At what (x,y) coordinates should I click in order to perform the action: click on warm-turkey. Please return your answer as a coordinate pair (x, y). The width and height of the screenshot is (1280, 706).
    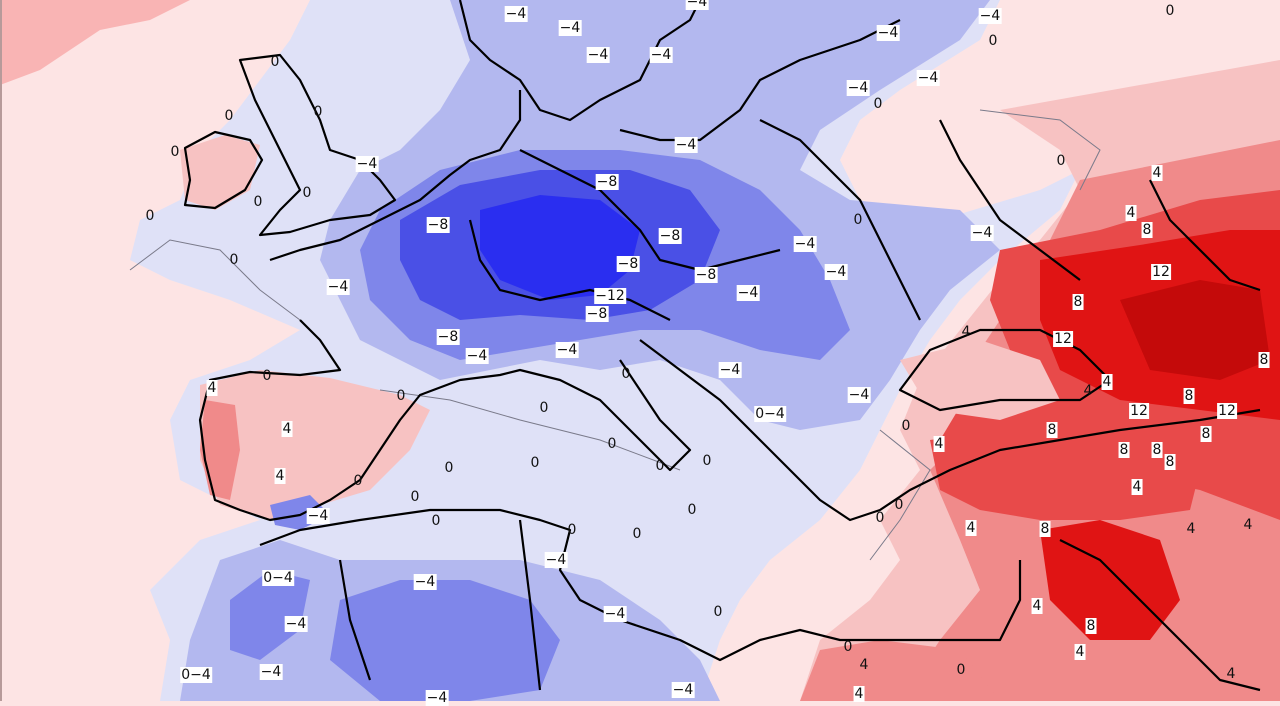
    Looking at the image, I should click on (1065, 475).